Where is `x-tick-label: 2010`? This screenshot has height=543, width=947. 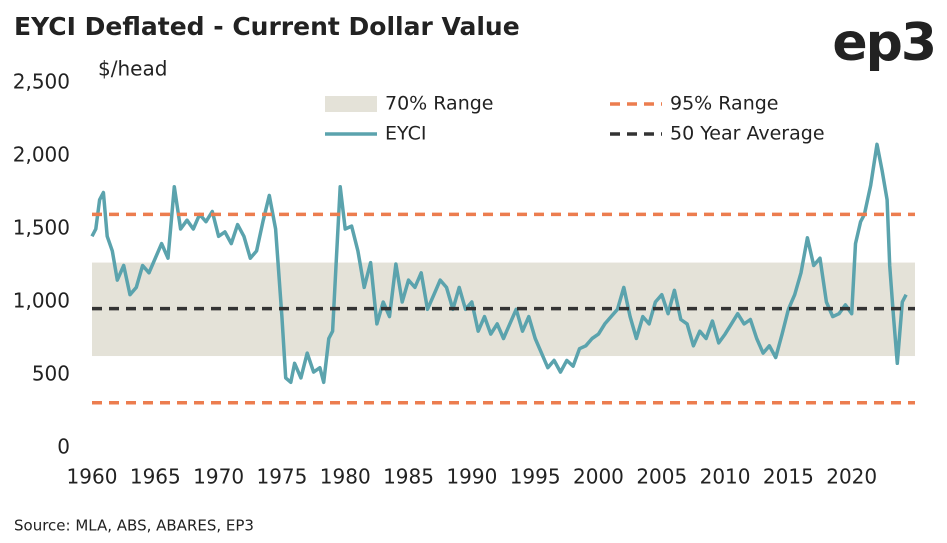
x-tick-label: 2010 is located at coordinates (725, 477).